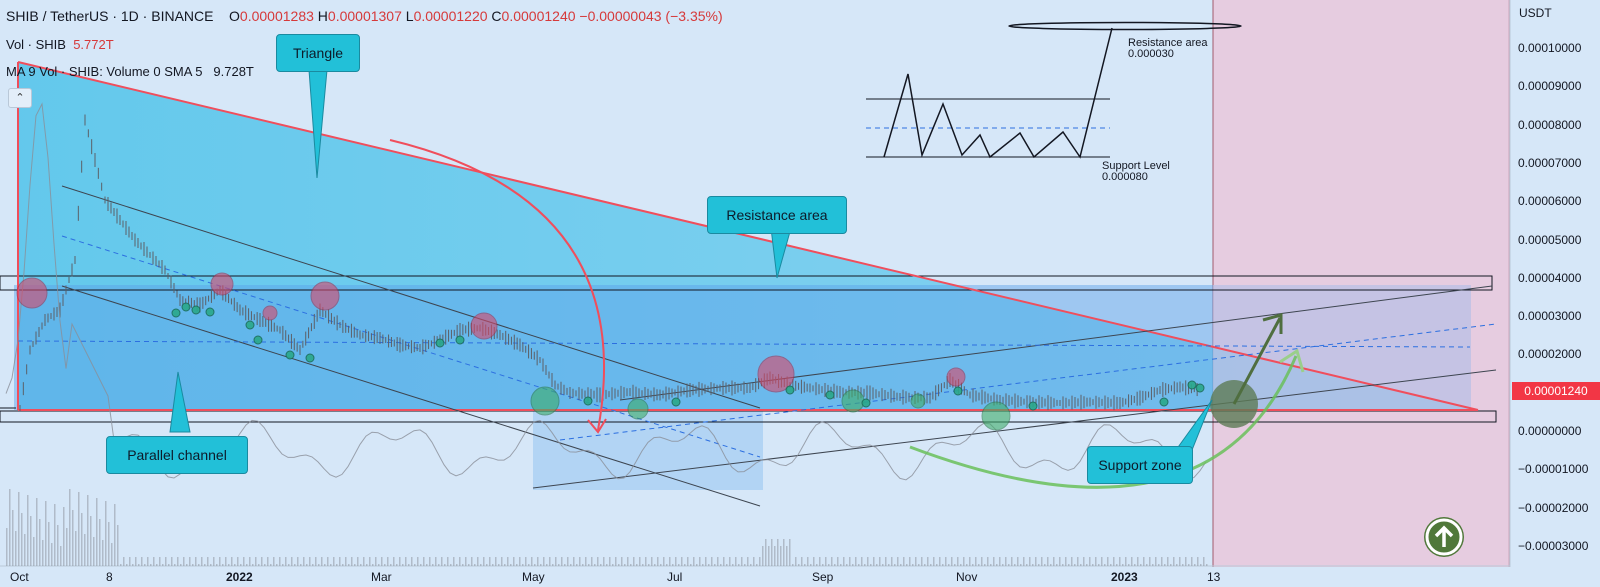  I want to click on high-value: 0.00001307, so click(364, 16).